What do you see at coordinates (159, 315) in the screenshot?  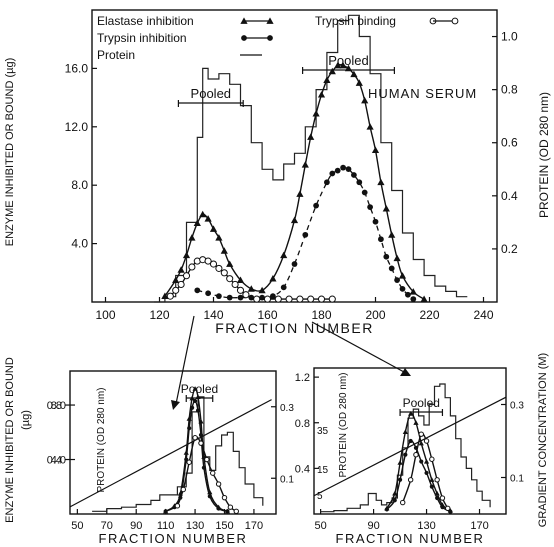 I see `x-tick-label: 120` at bounding box center [159, 315].